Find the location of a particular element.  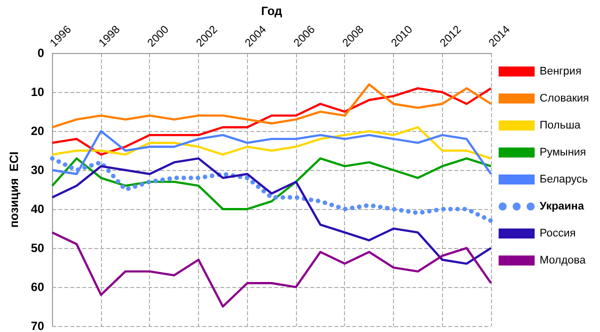

y-tick-label: 70 is located at coordinates (37, 325).